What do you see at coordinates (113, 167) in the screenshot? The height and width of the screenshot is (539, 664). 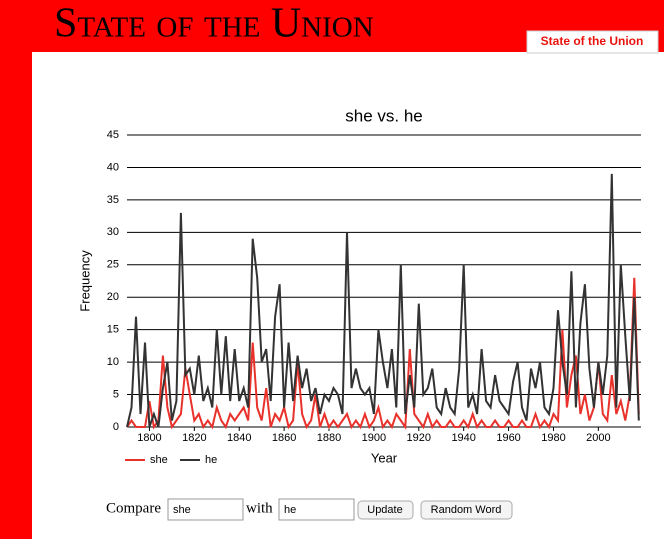 I see `y-tick-label: 40` at bounding box center [113, 167].